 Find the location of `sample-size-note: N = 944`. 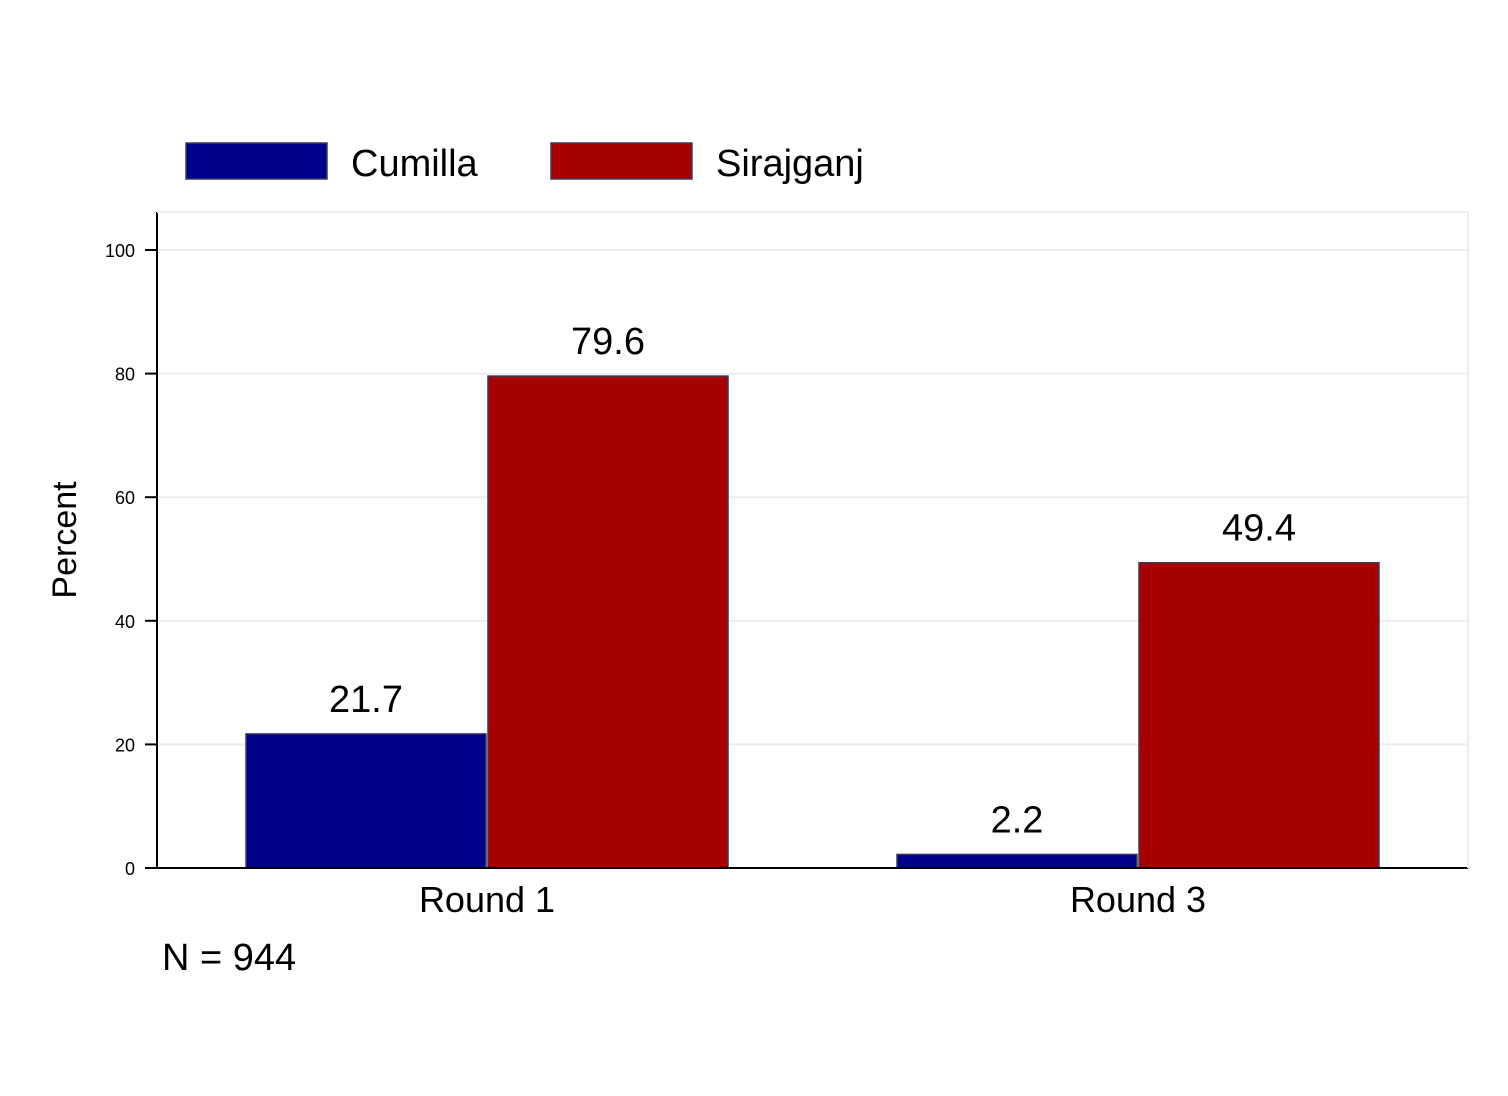

sample-size-note: N = 944 is located at coordinates (229, 958).